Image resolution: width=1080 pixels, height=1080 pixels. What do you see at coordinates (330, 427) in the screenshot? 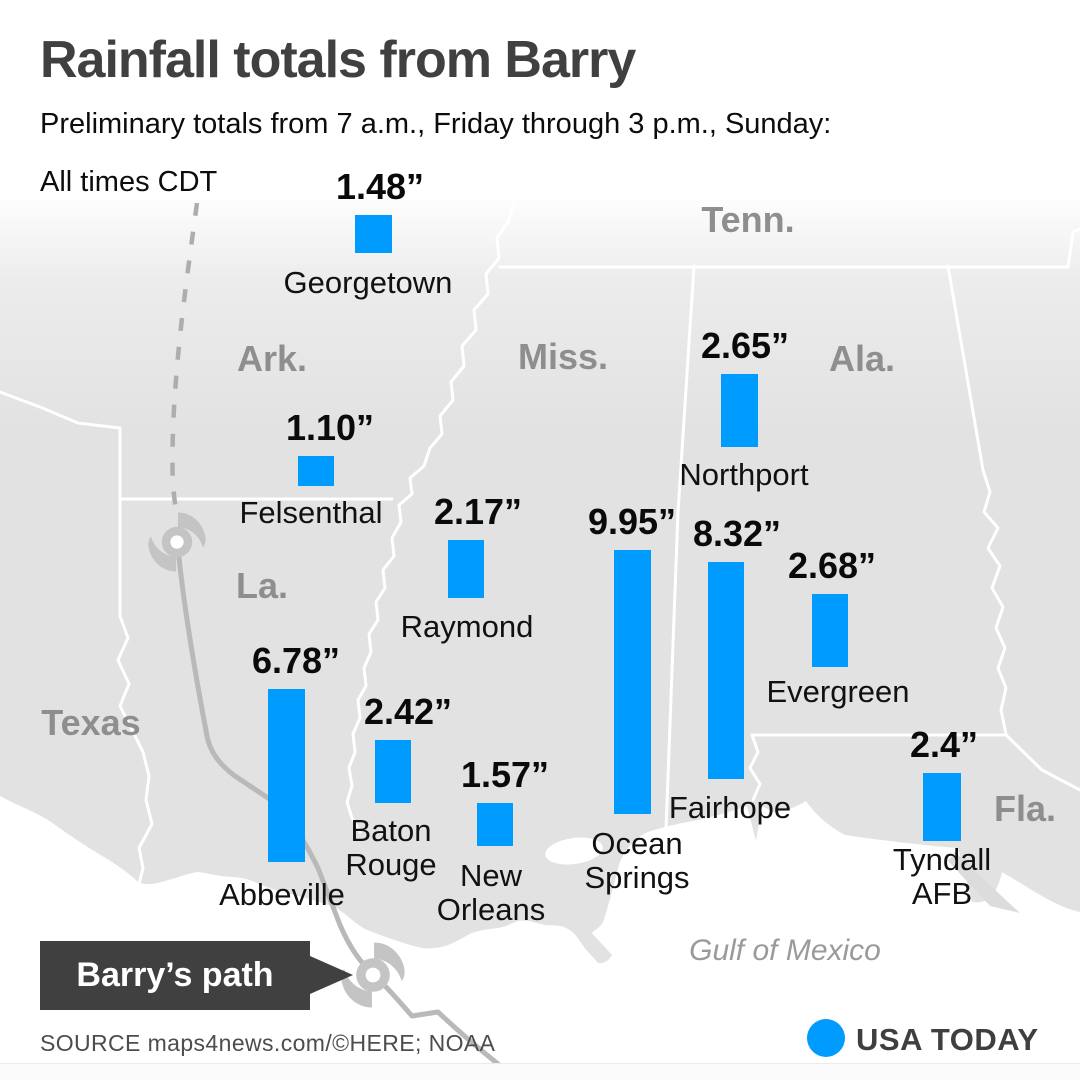
I see `rainfall-value: 1.10”` at bounding box center [330, 427].